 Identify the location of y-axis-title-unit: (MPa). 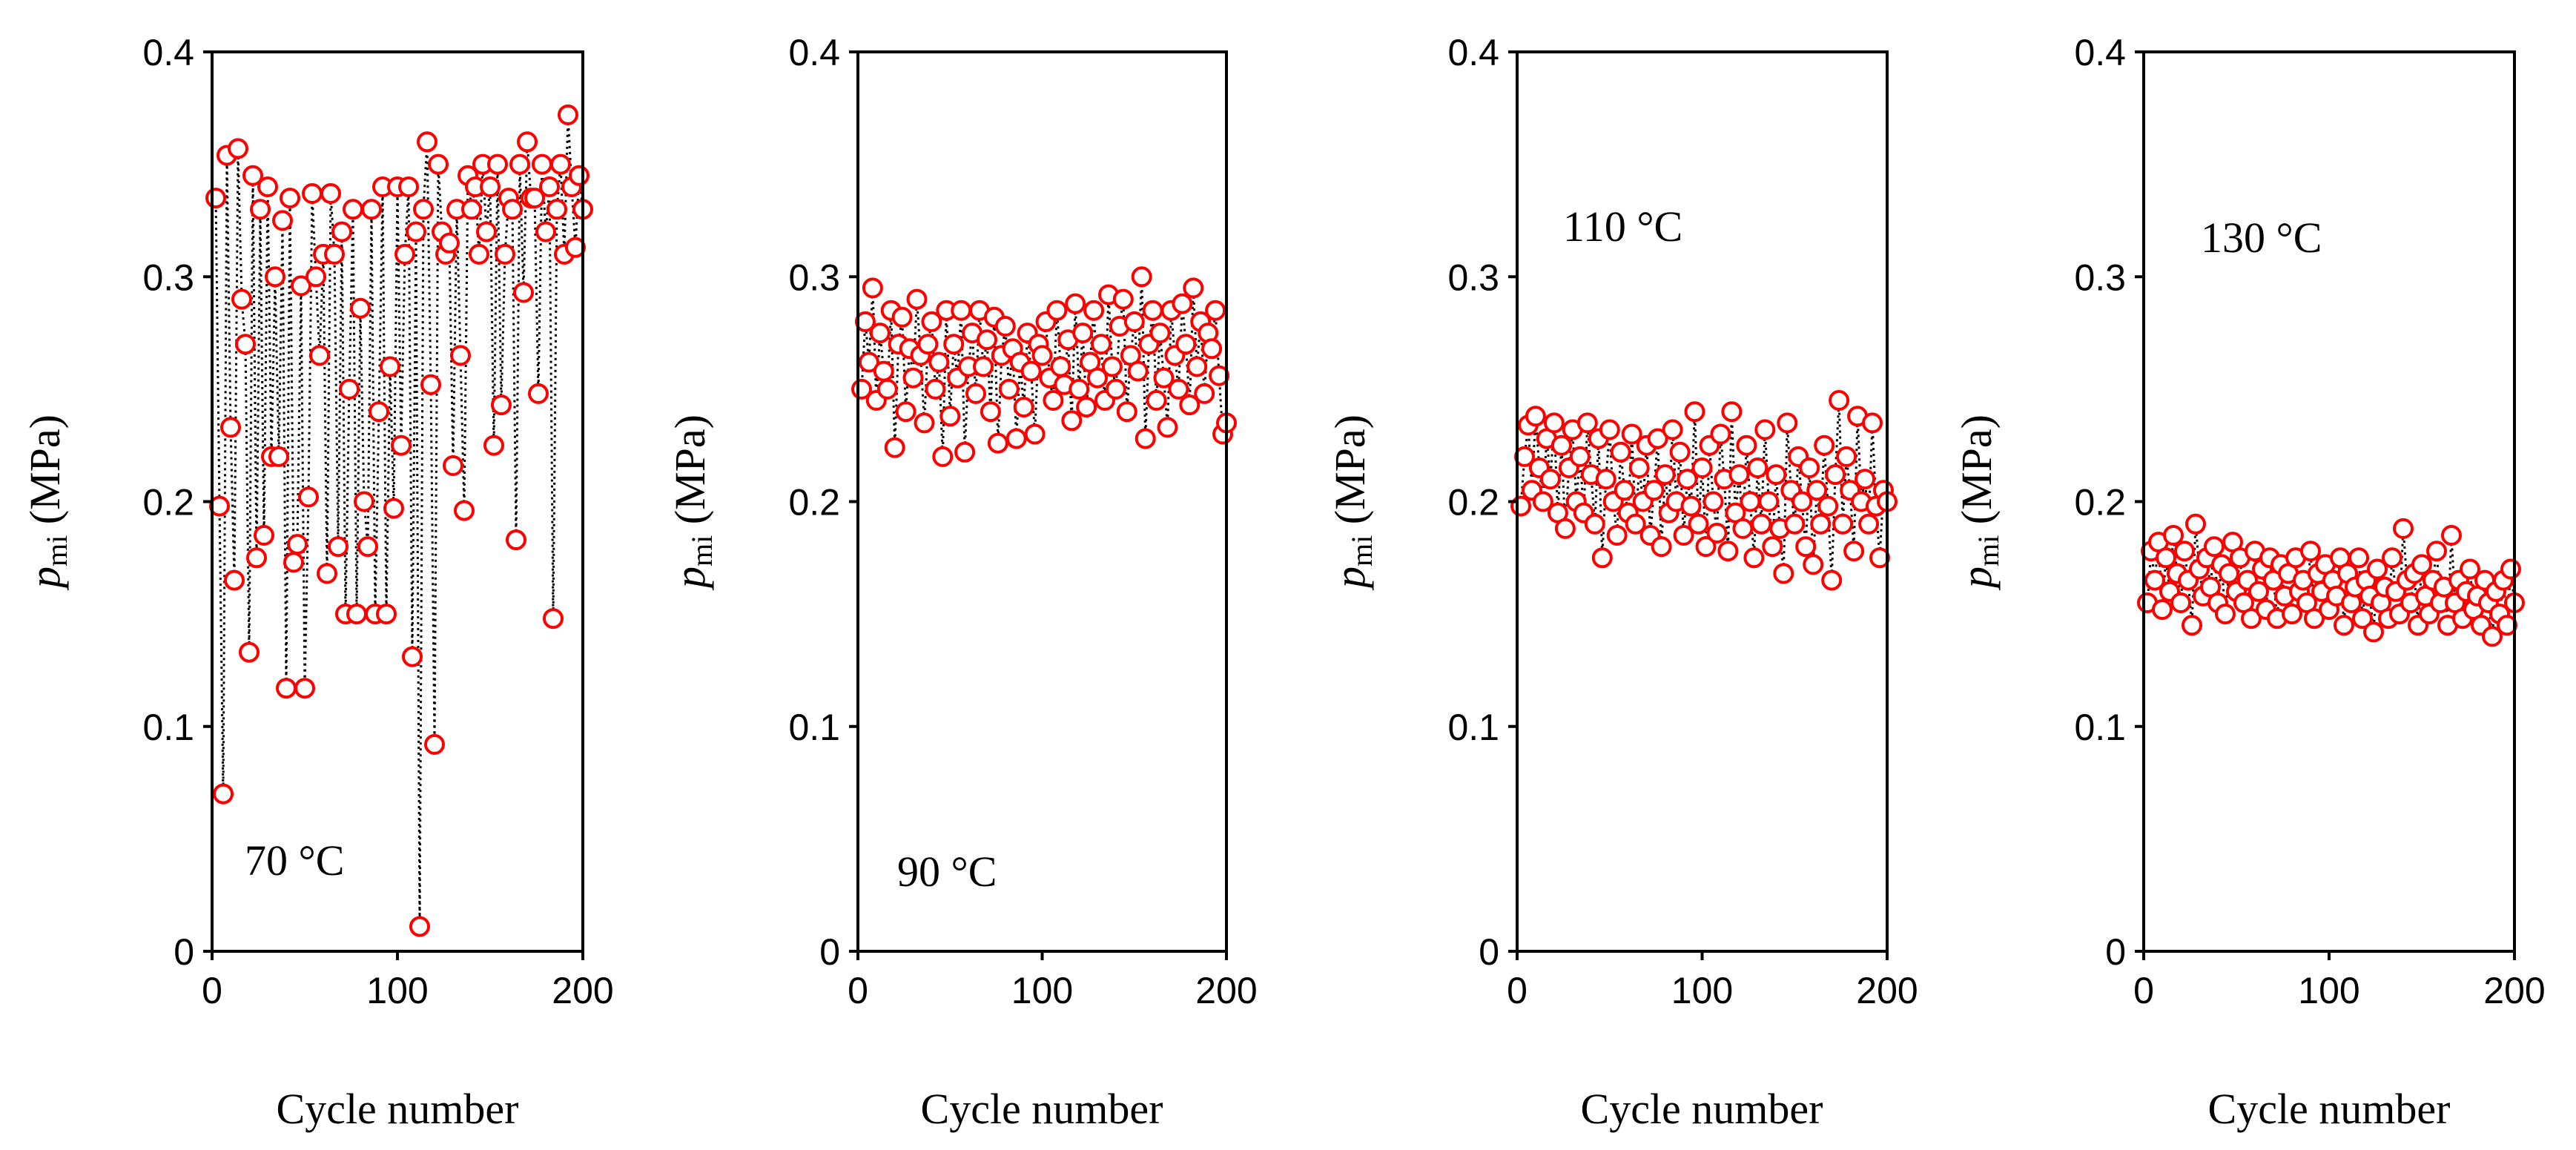
(45, 475).